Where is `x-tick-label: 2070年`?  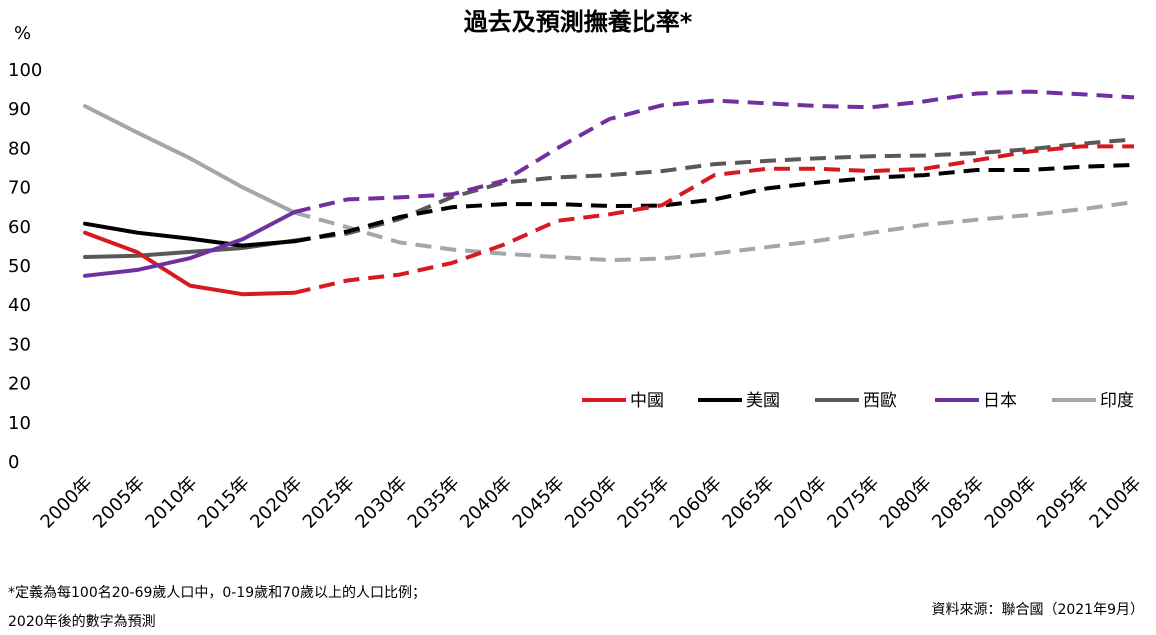
x-tick-label: 2070年 is located at coordinates (801, 503).